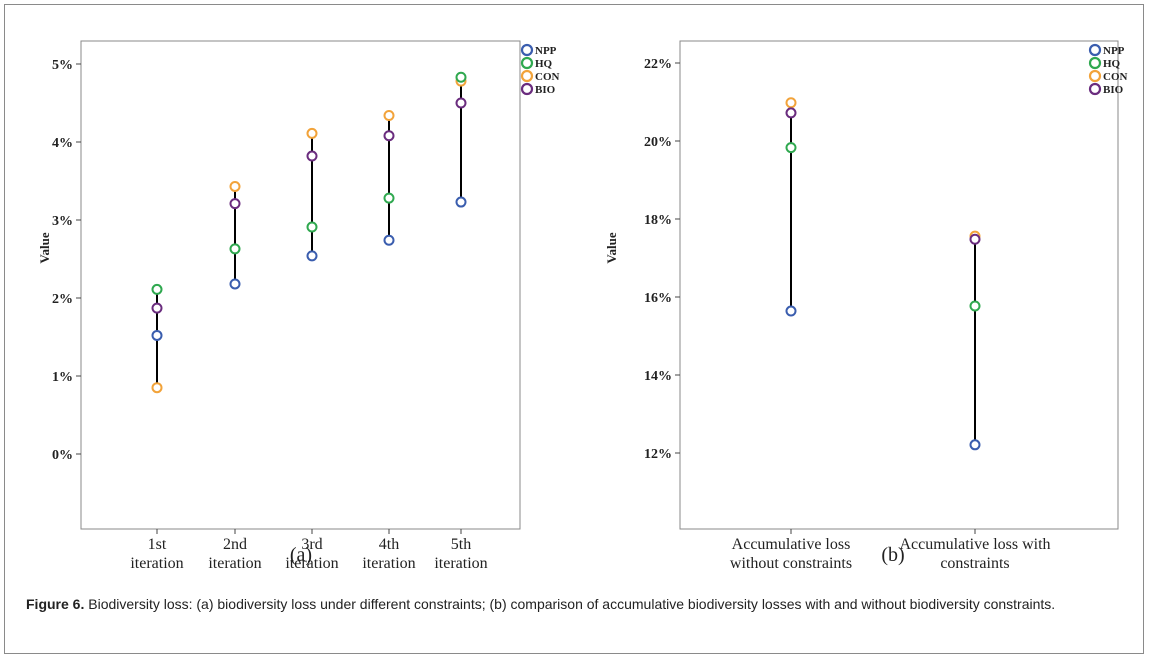 This screenshot has height=662, width=1152. Describe the element at coordinates (157, 544) in the screenshot. I see `x-tick-label: 1st` at that location.